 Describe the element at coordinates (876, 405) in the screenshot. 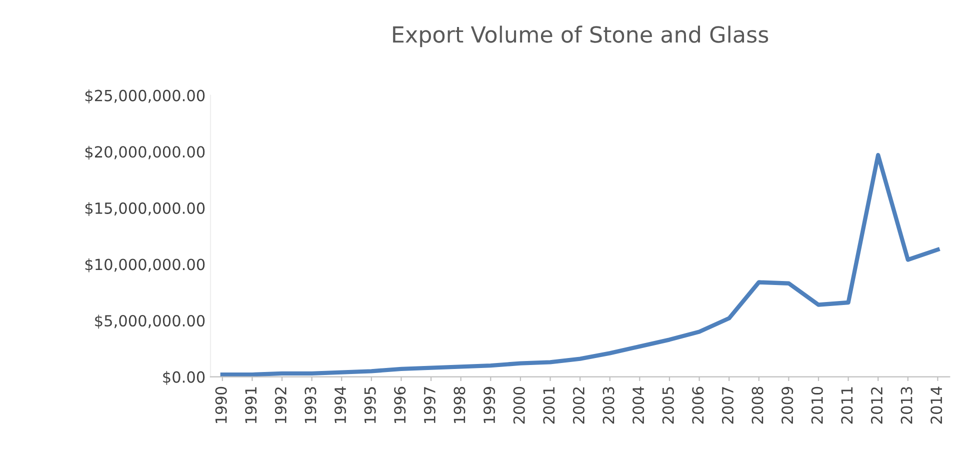

I see `x-tick-label: 2012` at that location.